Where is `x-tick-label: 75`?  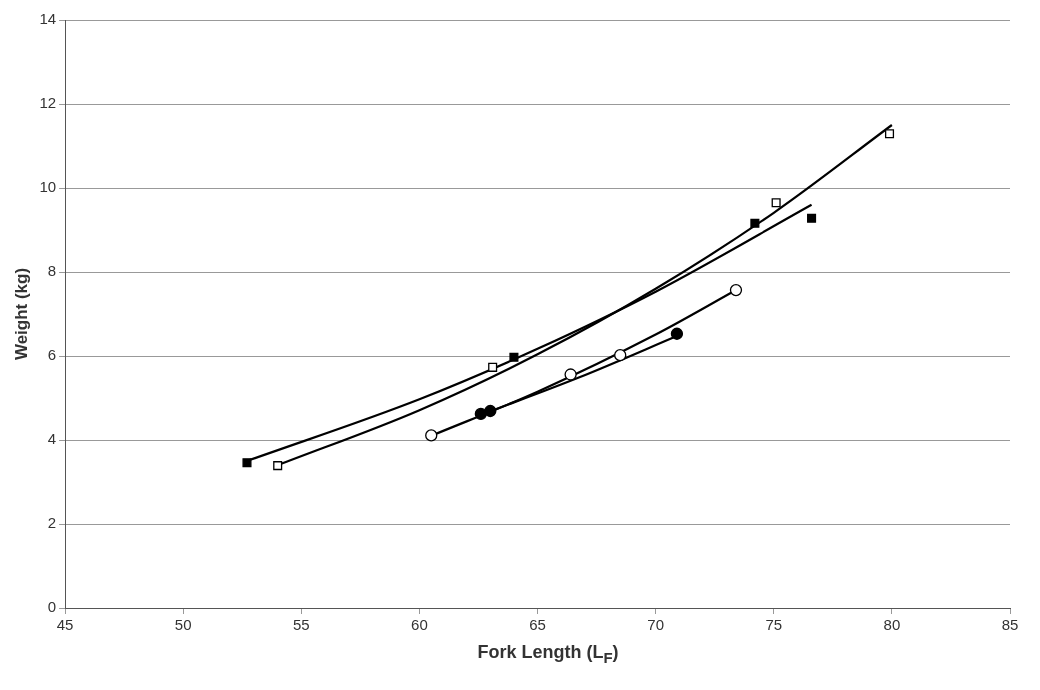
x-tick-label: 75 is located at coordinates (774, 625).